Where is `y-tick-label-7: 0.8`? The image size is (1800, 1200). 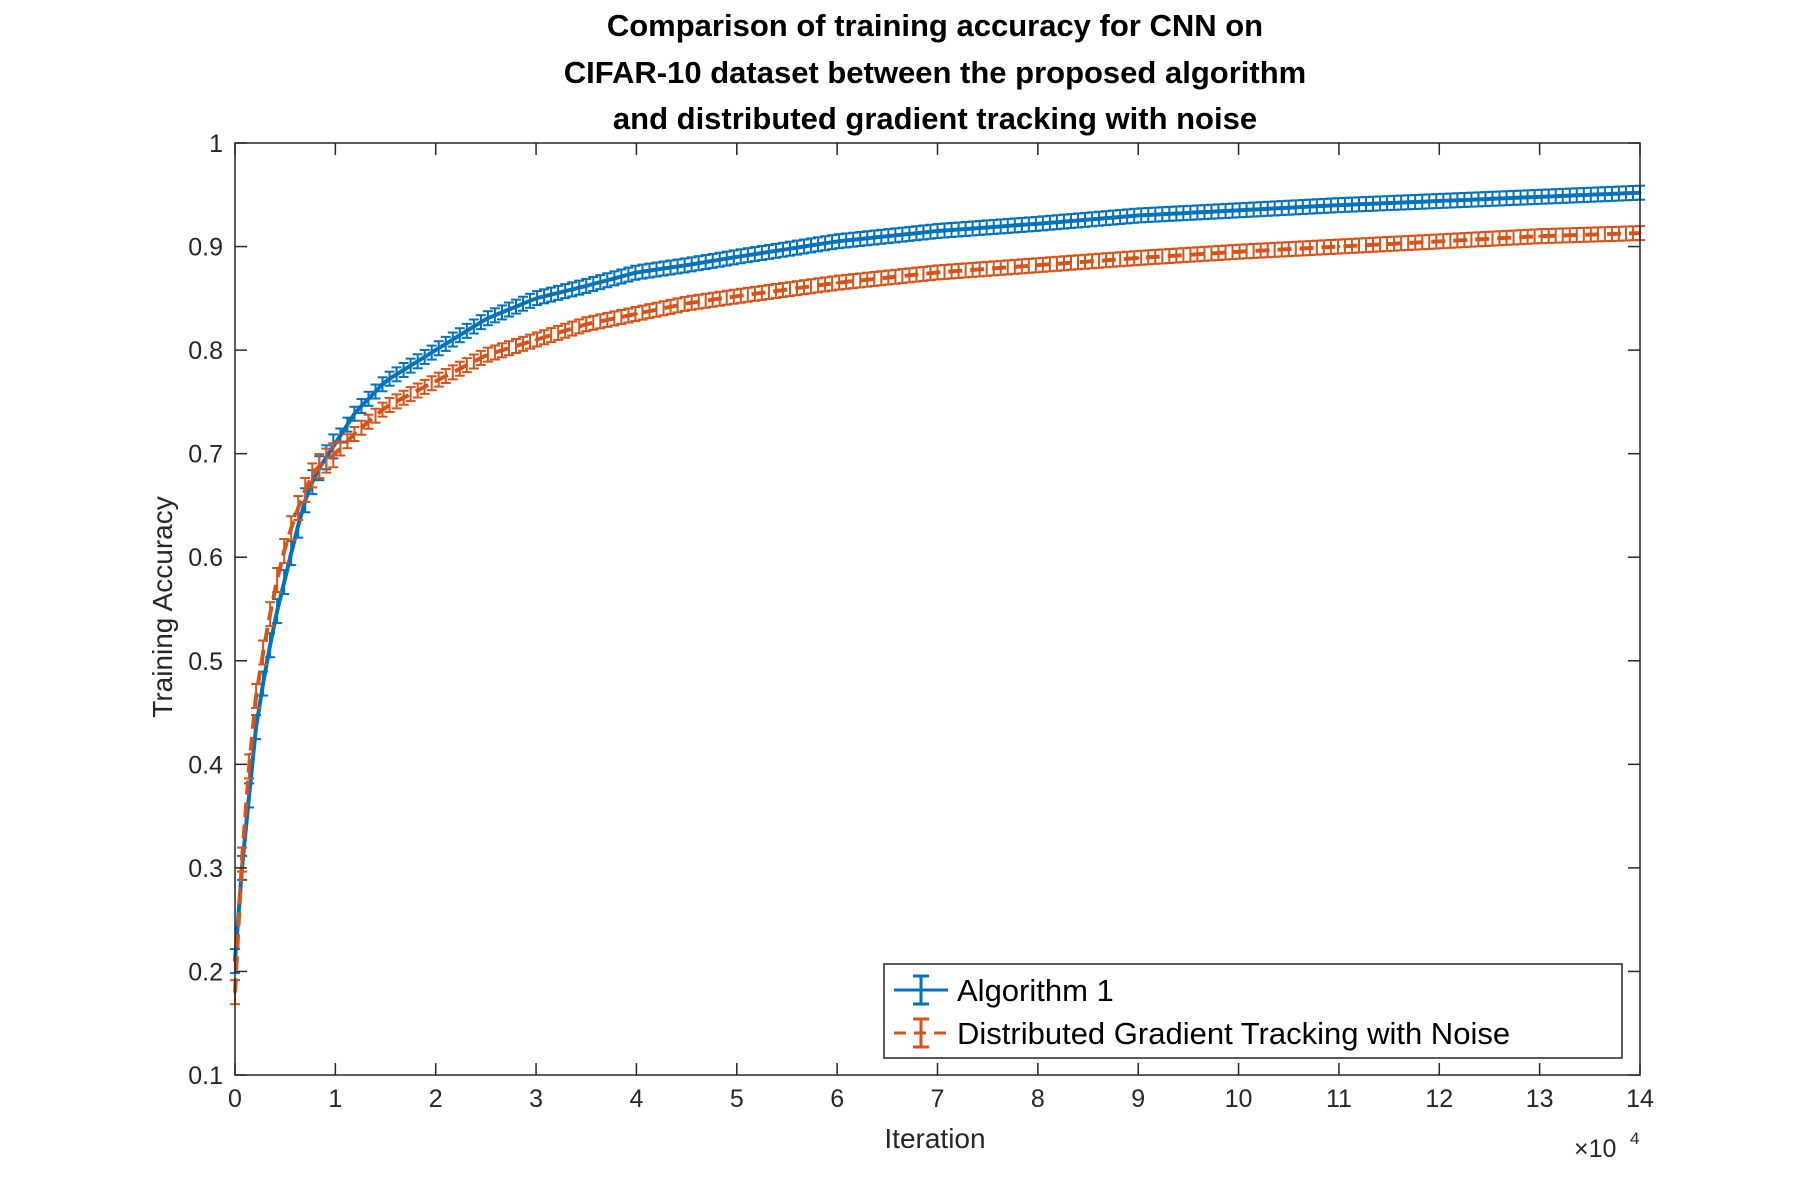
y-tick-label-7: 0.8 is located at coordinates (205, 351).